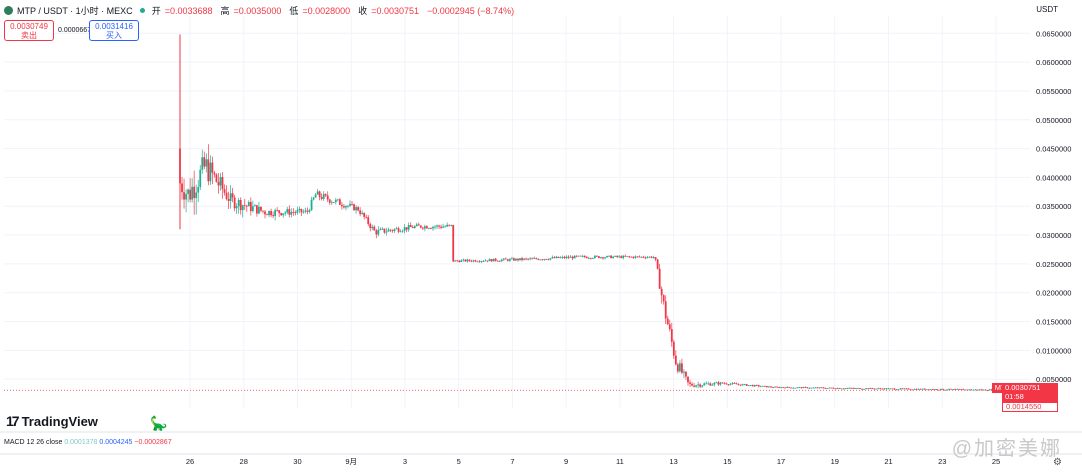  I want to click on buy-button: 0.0031416 买入, so click(114, 30).